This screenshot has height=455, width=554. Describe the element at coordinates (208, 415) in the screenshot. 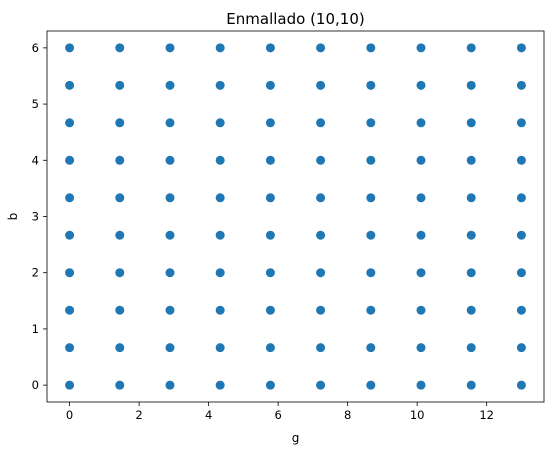

I see `x-tick-label-2: 4` at that location.